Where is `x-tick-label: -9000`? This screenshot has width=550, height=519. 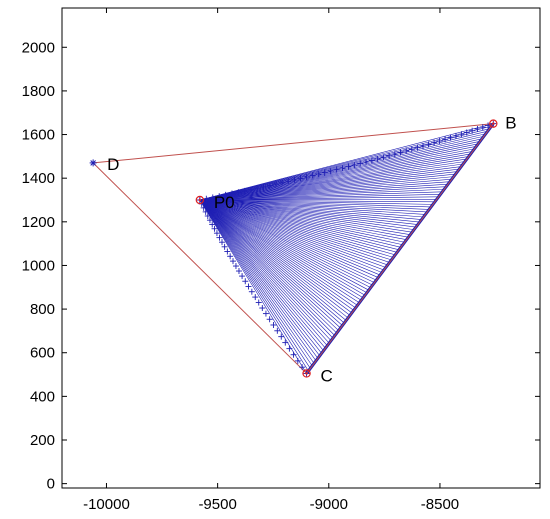
x-tick-label: -9000 is located at coordinates (329, 504).